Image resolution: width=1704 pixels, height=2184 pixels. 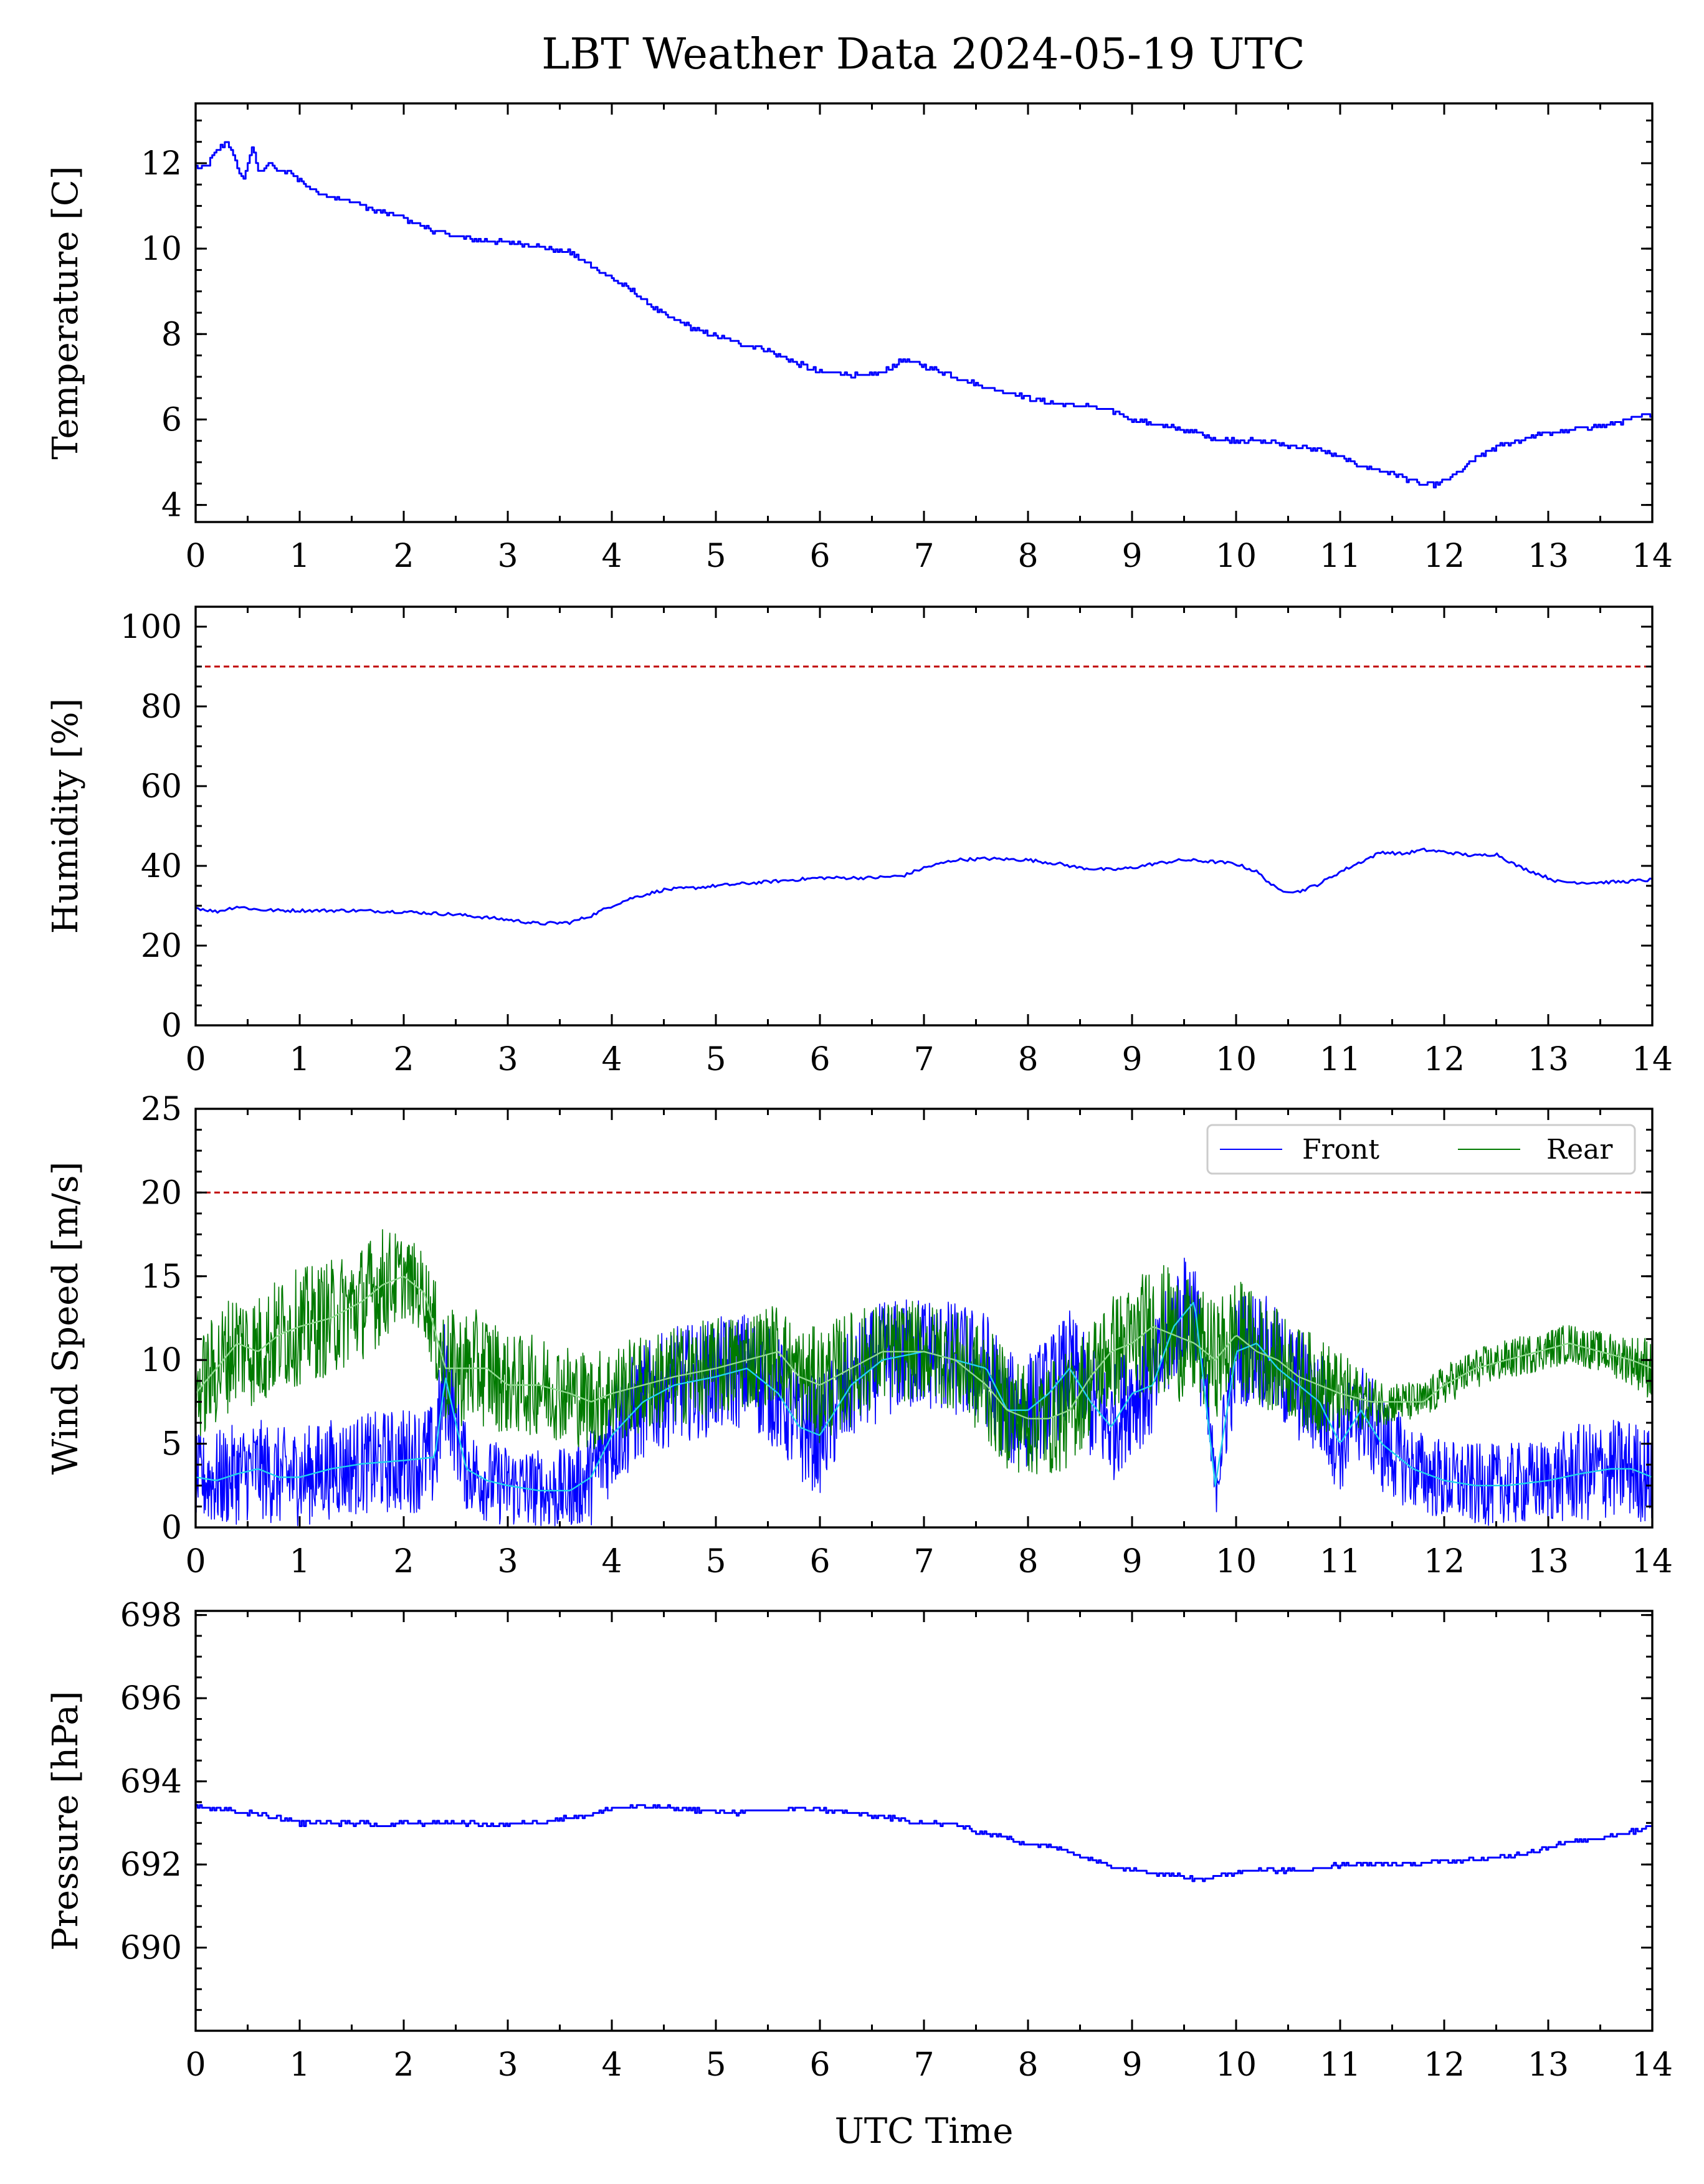 What do you see at coordinates (161, 1277) in the screenshot?
I see `y-tick-label: 15` at bounding box center [161, 1277].